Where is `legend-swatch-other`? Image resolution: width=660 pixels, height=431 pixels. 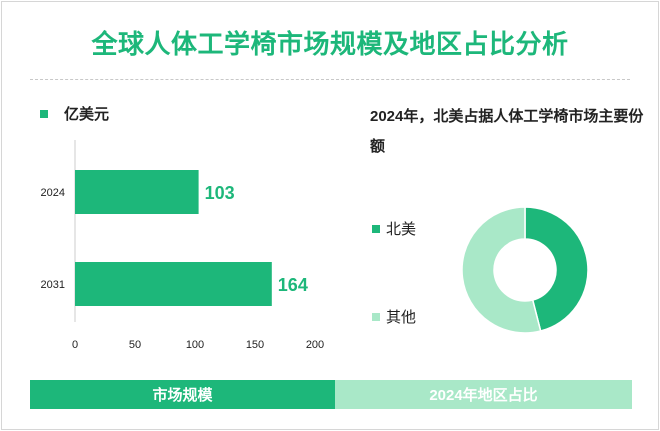
legend-swatch-other is located at coordinates (376, 316).